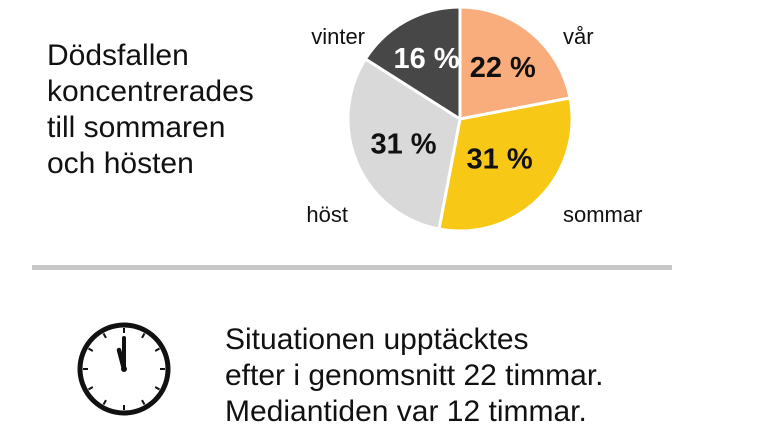 The width and height of the screenshot is (767, 431). What do you see at coordinates (578, 36) in the screenshot?
I see `slice-category-label: vår` at bounding box center [578, 36].